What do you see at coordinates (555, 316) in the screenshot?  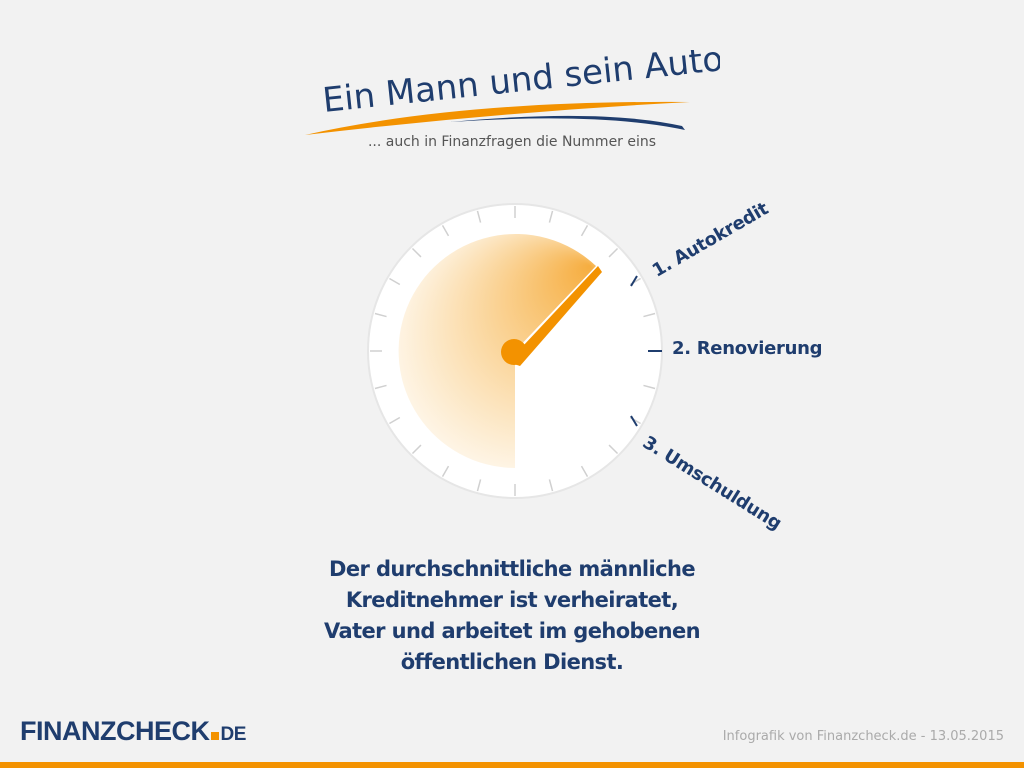 I see `gauge-needle` at bounding box center [555, 316].